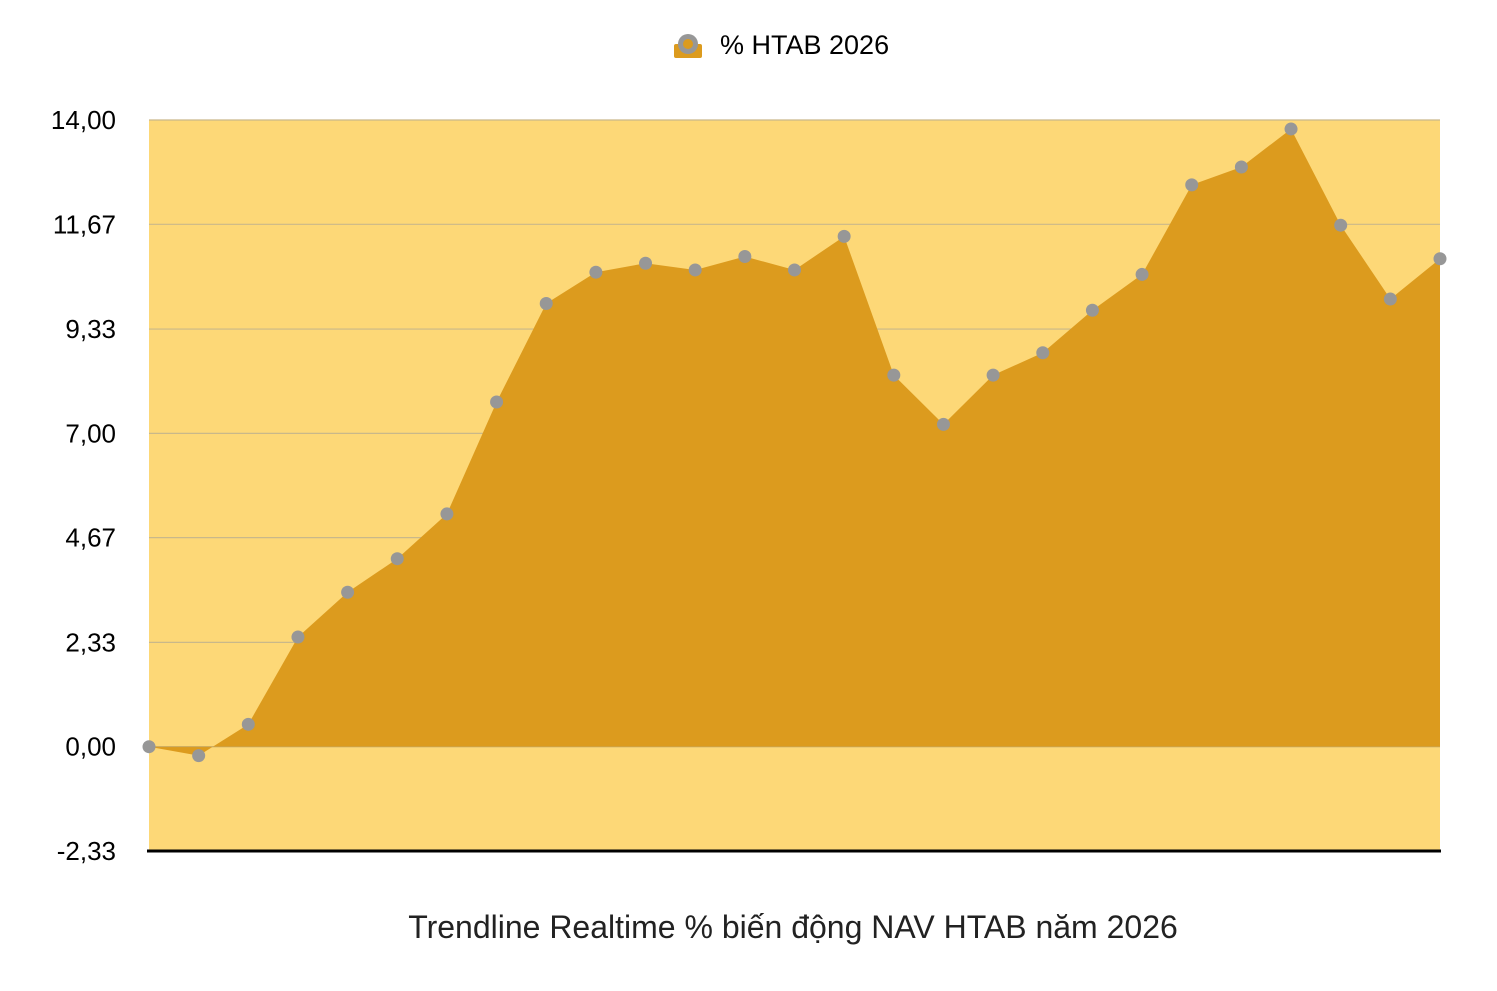 The height and width of the screenshot is (991, 1497). I want to click on y-tick-label: 7,00, so click(90, 433).